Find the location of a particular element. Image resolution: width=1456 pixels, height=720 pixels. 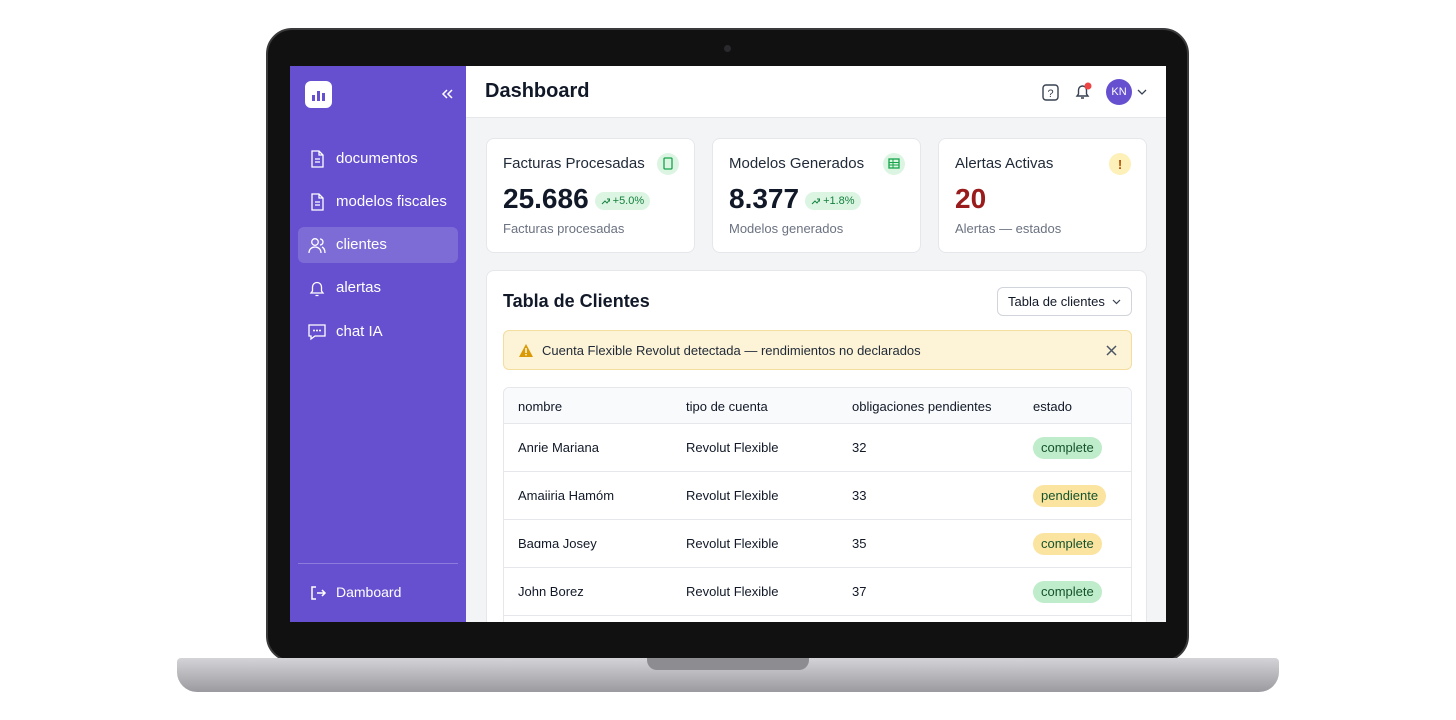

collapse-icon is located at coordinates (447, 94).